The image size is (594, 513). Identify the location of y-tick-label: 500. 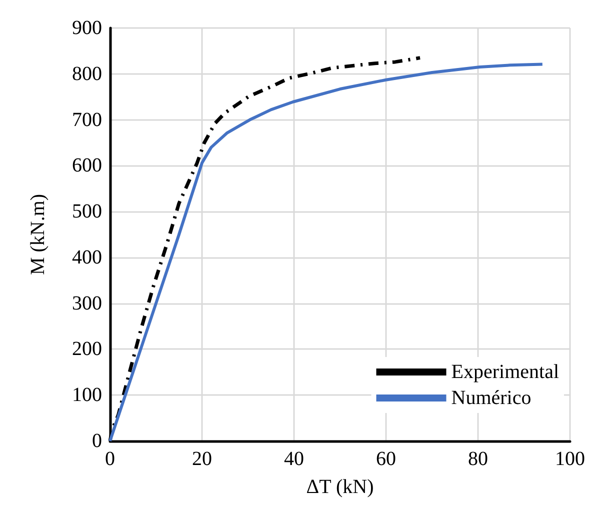
(87, 211).